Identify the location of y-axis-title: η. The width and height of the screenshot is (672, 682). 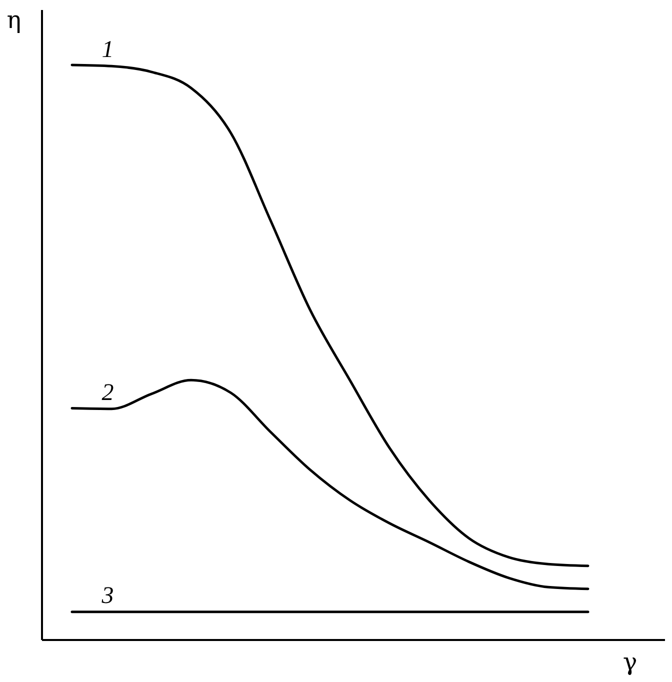
(14, 20).